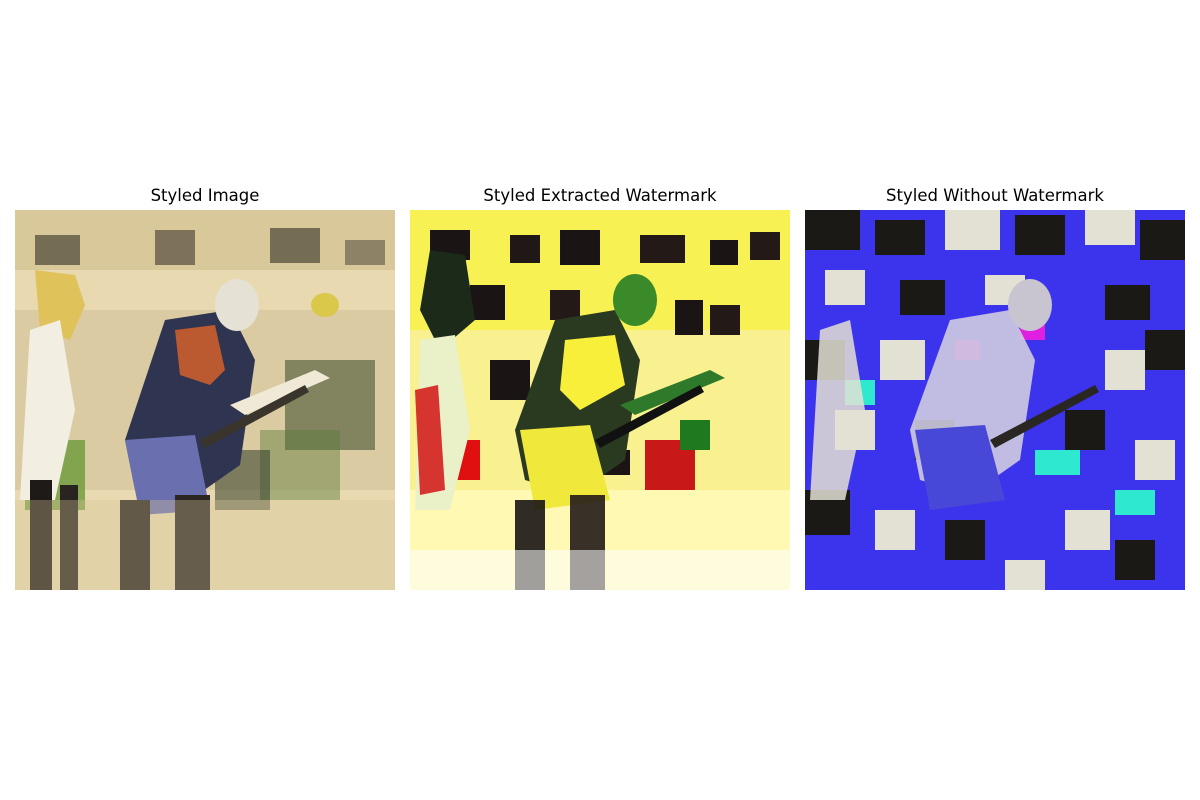 The image size is (1200, 800). What do you see at coordinates (600, 195) in the screenshot?
I see `panel-title: Styled Extracted Watermark` at bounding box center [600, 195].